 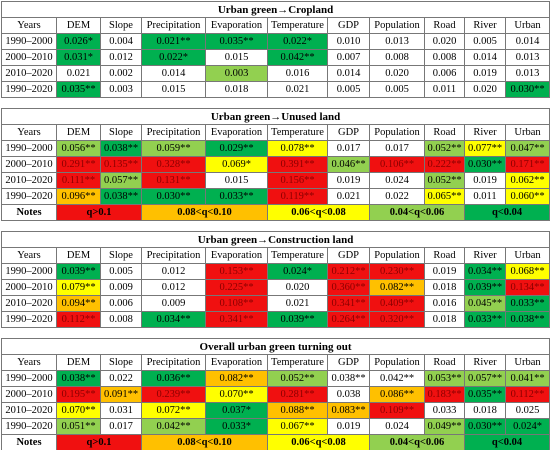 What do you see at coordinates (236, 25) in the screenshot?
I see `header-cell: Evaporation` at bounding box center [236, 25].